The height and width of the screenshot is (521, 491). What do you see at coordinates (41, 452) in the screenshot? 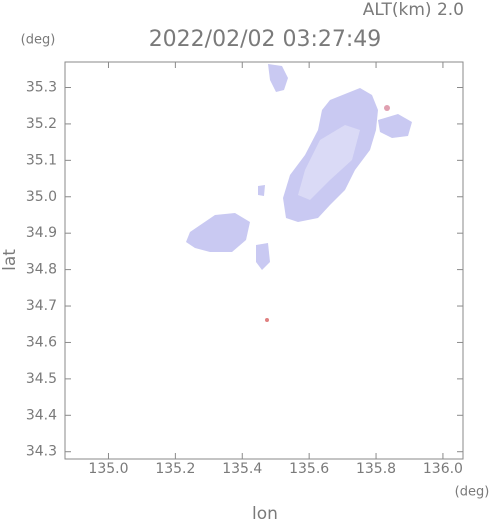
I see `y-tick-label: 34.3` at bounding box center [41, 452].